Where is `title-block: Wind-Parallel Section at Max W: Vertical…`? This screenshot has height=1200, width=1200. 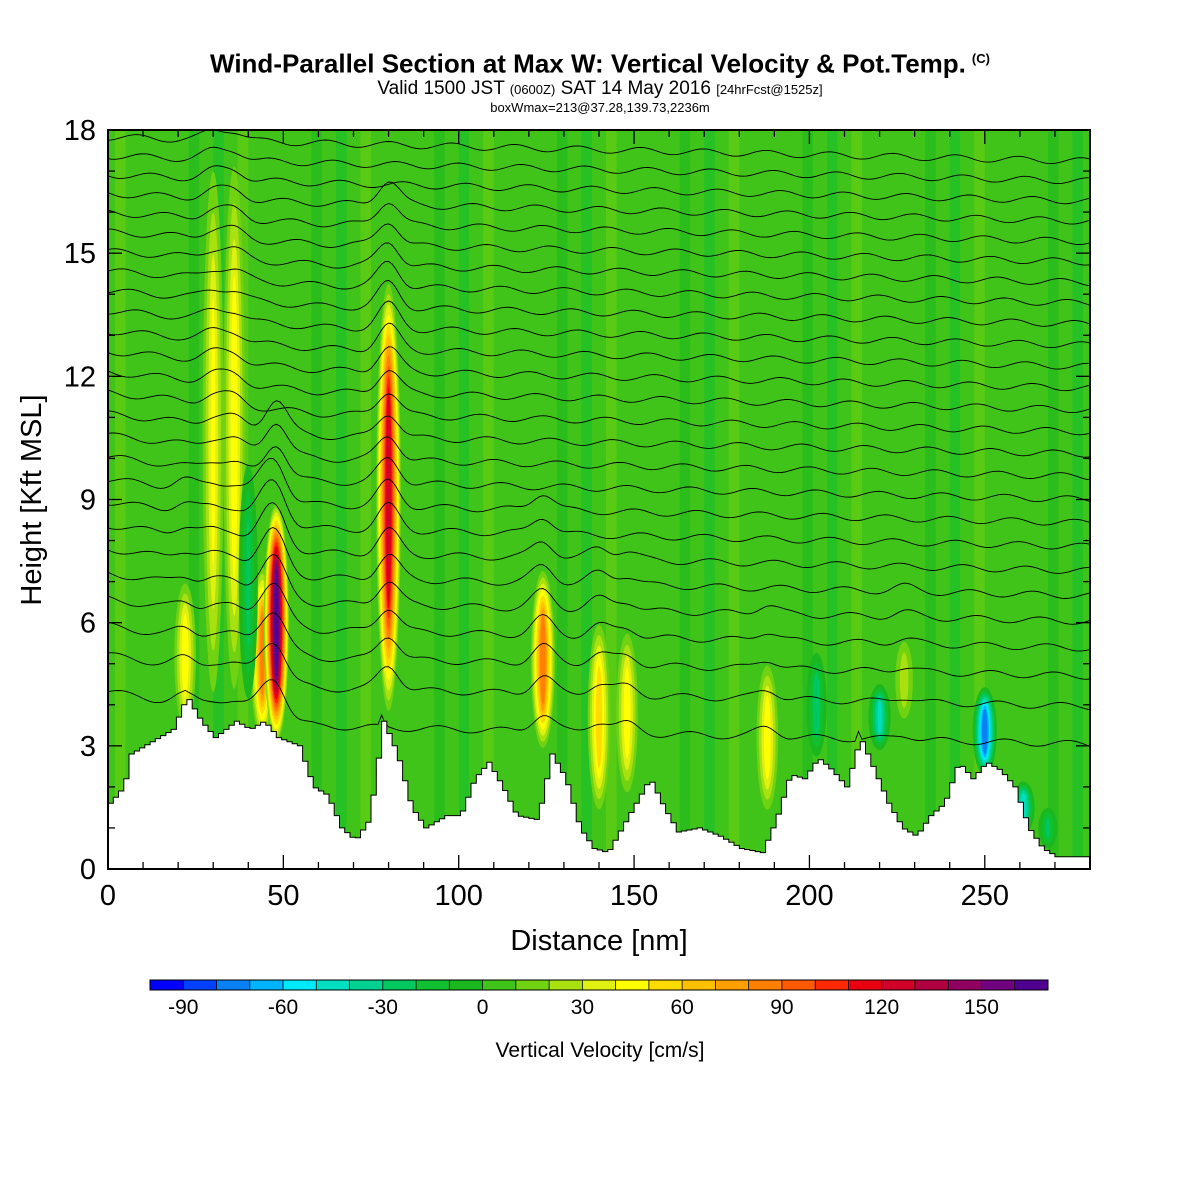 title-block: Wind-Parallel Section at Max W: Vertical… is located at coordinates (600, 79).